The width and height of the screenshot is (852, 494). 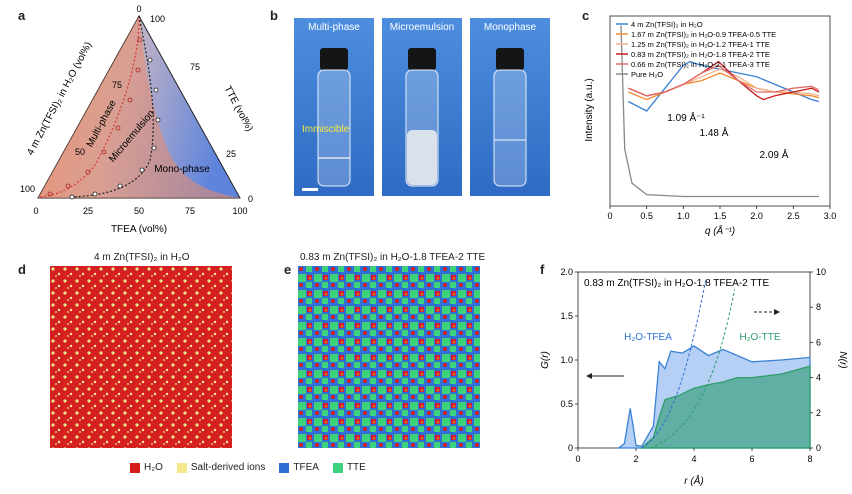 I want to click on f-xtick-label: 8, so click(x=809, y=459).